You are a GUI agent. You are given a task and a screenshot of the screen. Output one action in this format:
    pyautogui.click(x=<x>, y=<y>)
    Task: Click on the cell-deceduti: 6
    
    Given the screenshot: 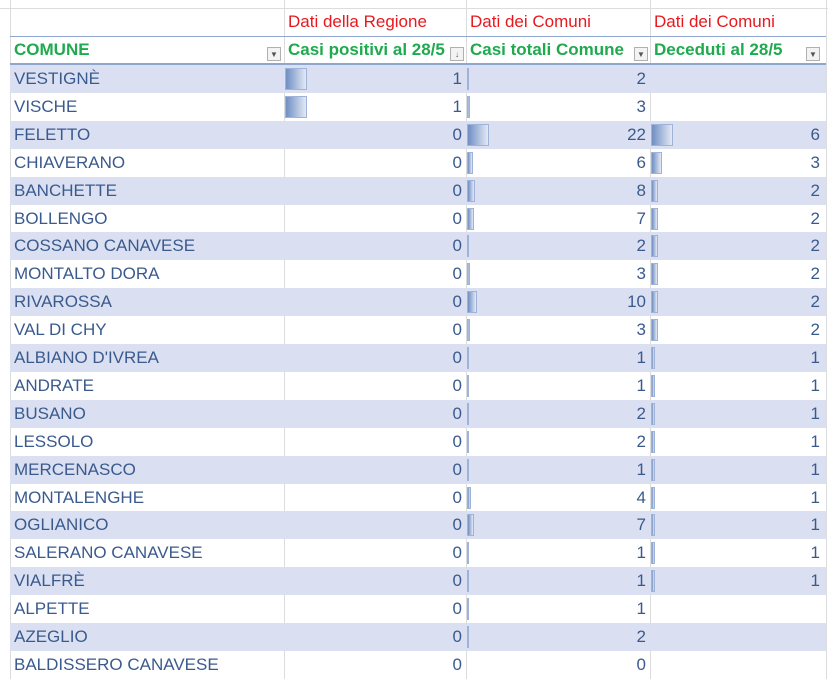 What is the action you would take?
    pyautogui.click(x=815, y=134)
    